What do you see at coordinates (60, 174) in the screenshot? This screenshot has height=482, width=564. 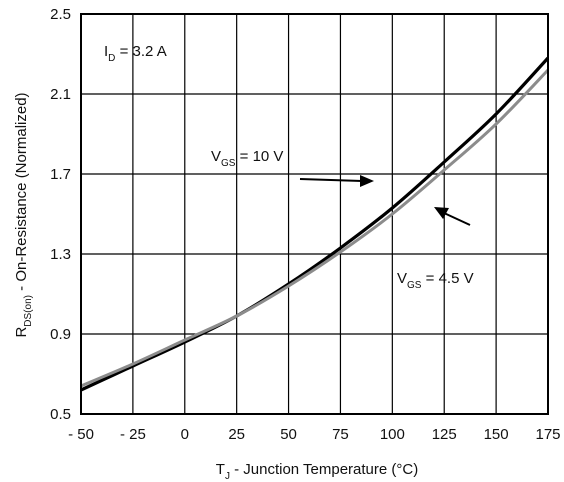 I see `y-tick-label: 1.7` at bounding box center [60, 174].